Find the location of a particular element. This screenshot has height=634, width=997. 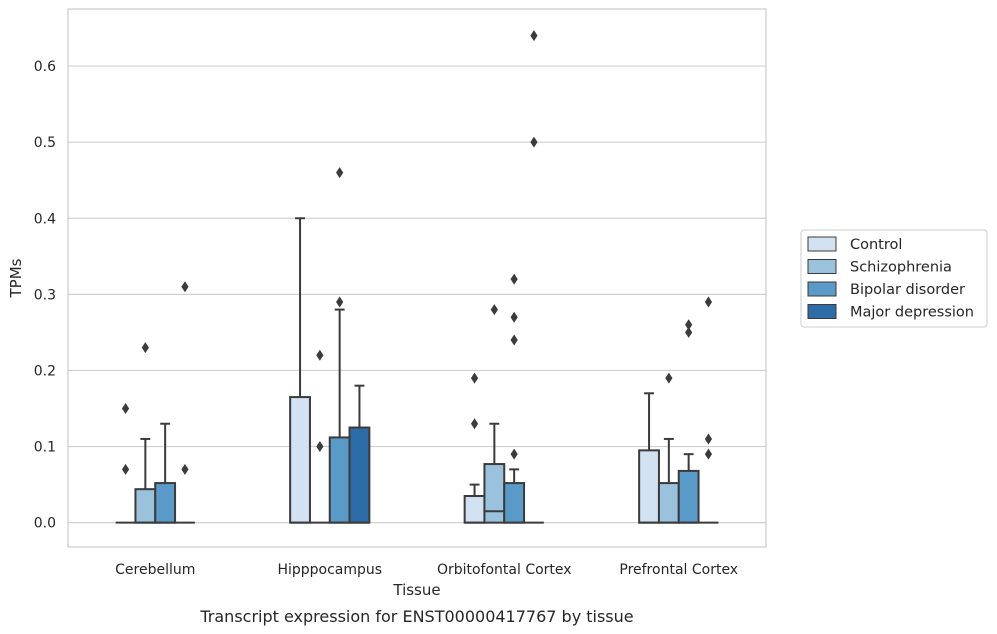

y-tick-label: 0.2 is located at coordinates (45, 371).